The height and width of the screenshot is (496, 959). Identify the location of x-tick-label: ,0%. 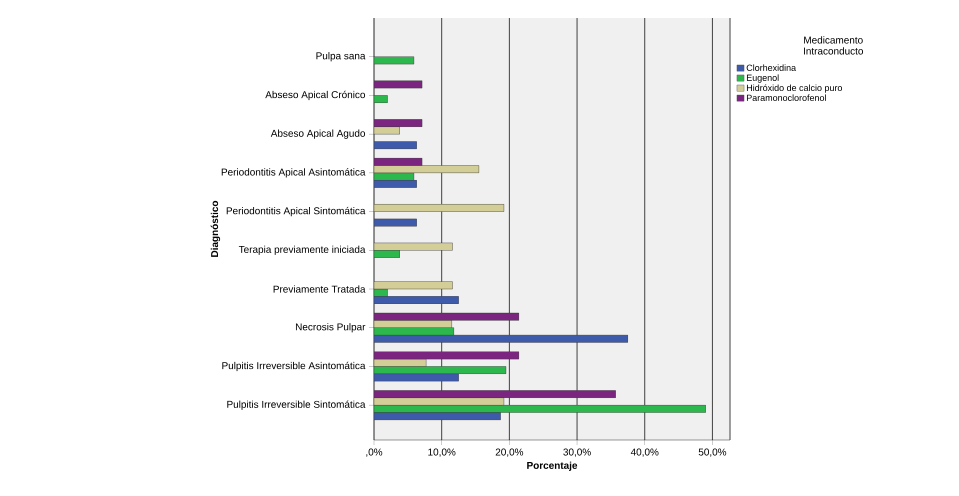
(374, 452).